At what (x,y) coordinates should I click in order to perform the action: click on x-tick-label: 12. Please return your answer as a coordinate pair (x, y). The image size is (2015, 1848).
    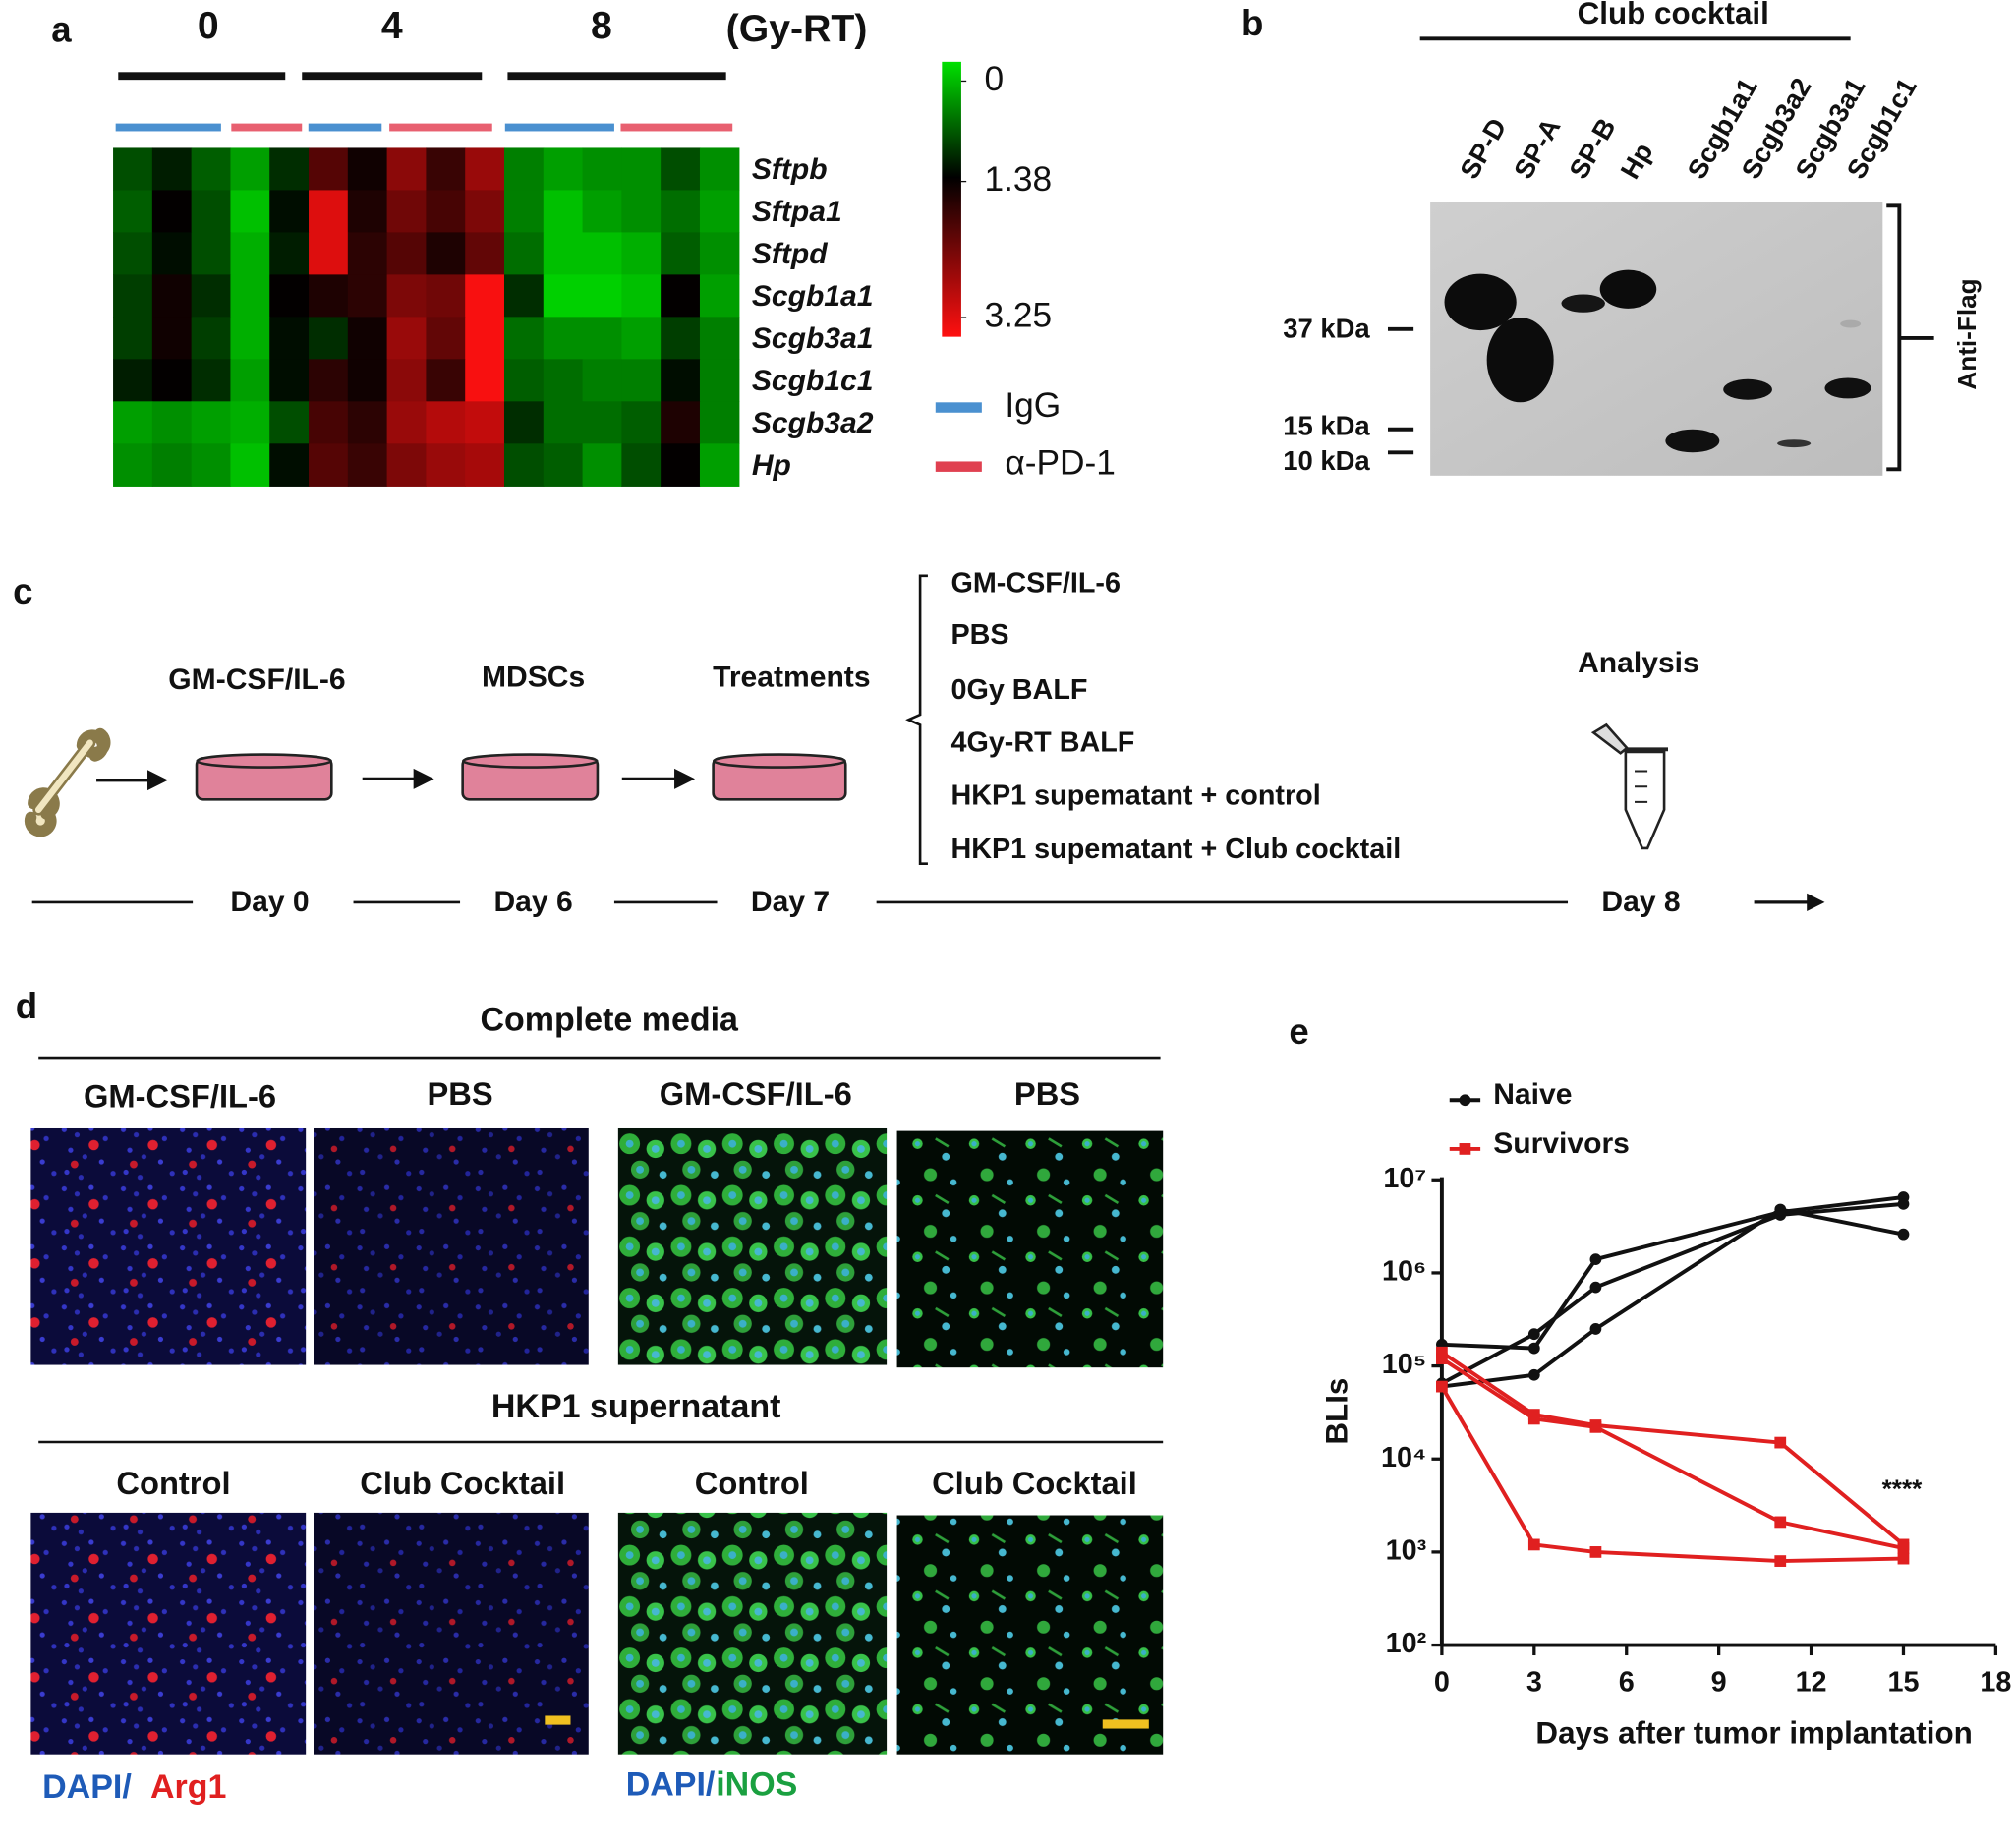
    Looking at the image, I should click on (1811, 1682).